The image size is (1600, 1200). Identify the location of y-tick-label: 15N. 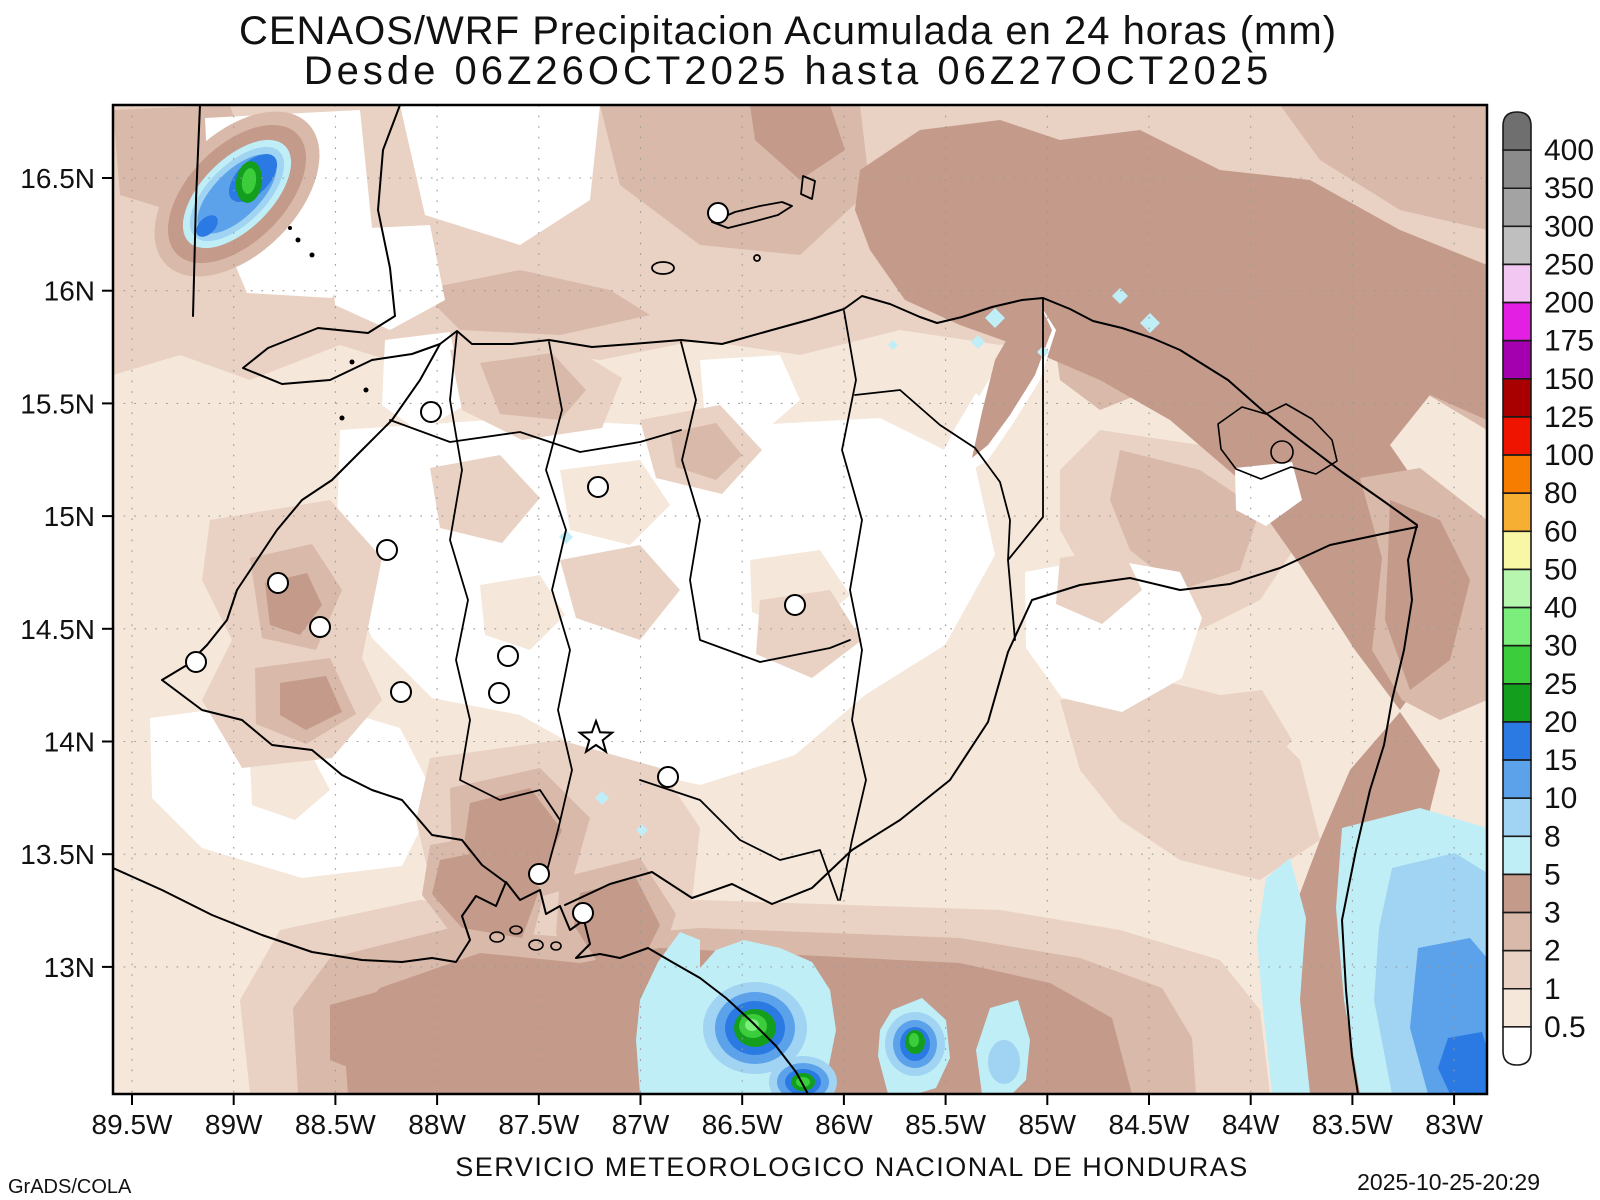
(69, 516).